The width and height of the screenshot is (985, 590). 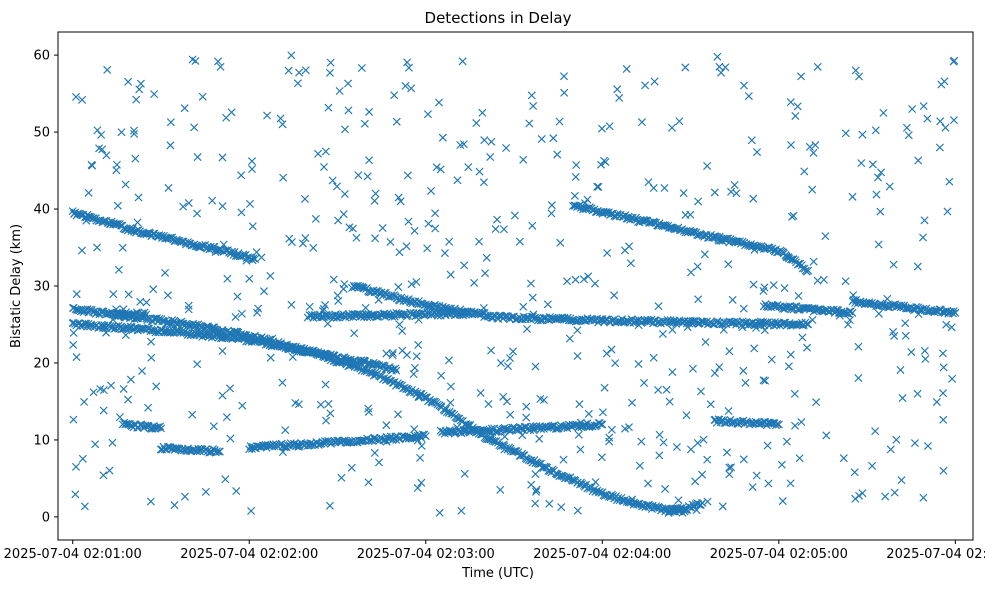 What do you see at coordinates (41, 133) in the screenshot?
I see `y-tick-label: 50` at bounding box center [41, 133].